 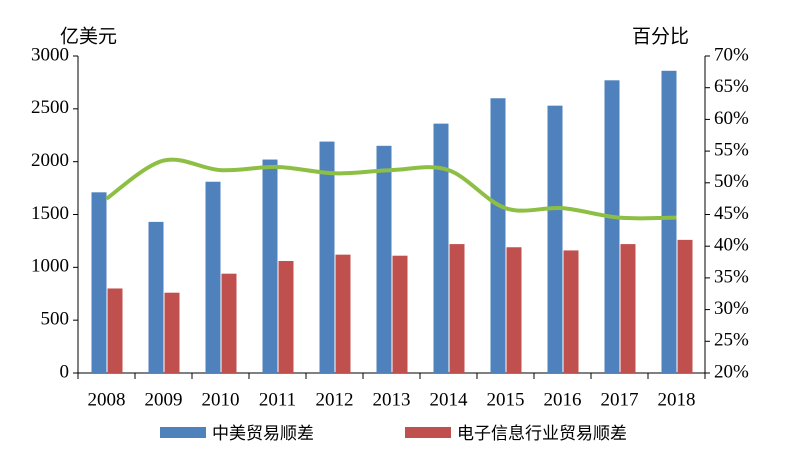 What do you see at coordinates (731, 86) in the screenshot?
I see `y2-tick-label: 65%` at bounding box center [731, 86].